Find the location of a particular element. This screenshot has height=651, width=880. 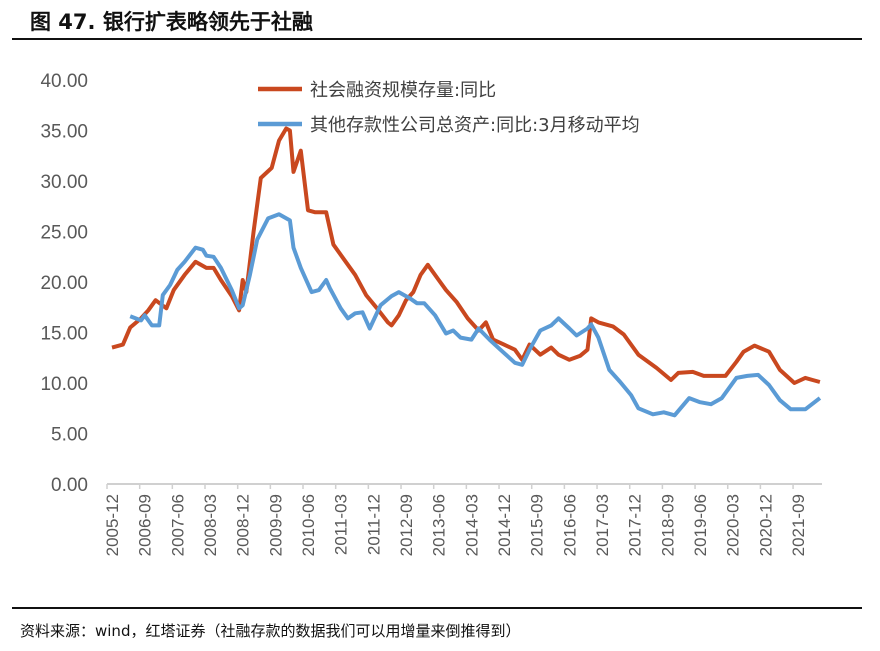

x-tick-label: 2008-12 is located at coordinates (243, 525).